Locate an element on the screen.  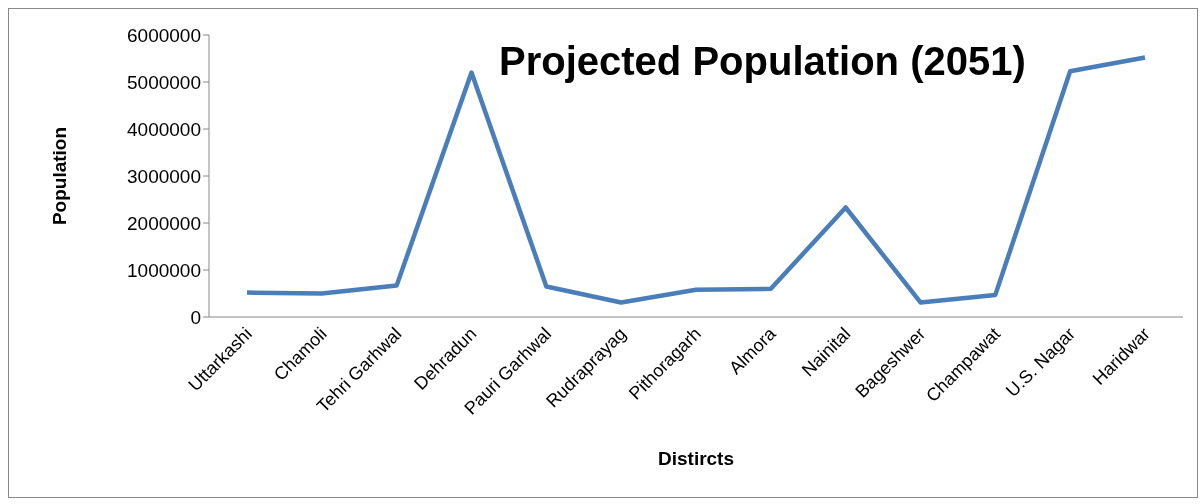
y-tick-label: 6000000 is located at coordinates (164, 35).